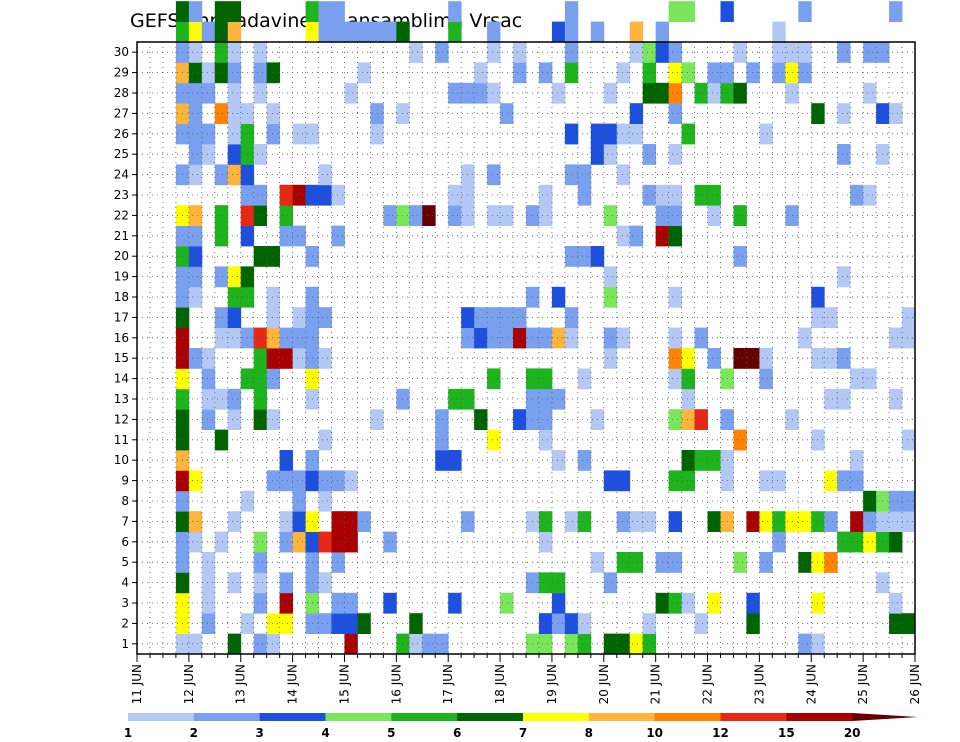 This screenshot has height=742, width=960. I want to click on colorbar-label: 20, so click(852, 733).